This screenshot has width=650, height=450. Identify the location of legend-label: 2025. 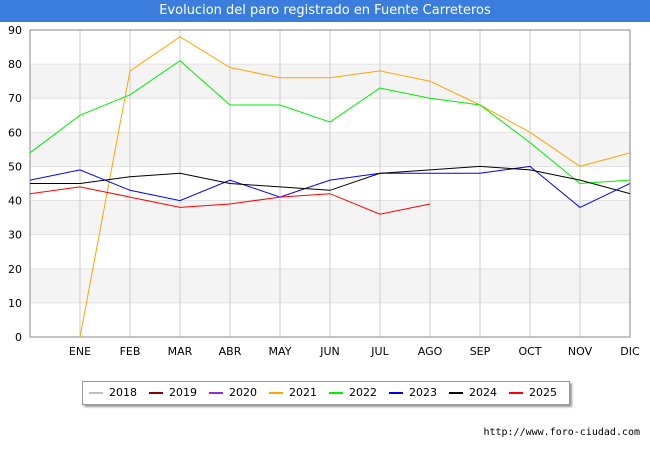
(543, 392).